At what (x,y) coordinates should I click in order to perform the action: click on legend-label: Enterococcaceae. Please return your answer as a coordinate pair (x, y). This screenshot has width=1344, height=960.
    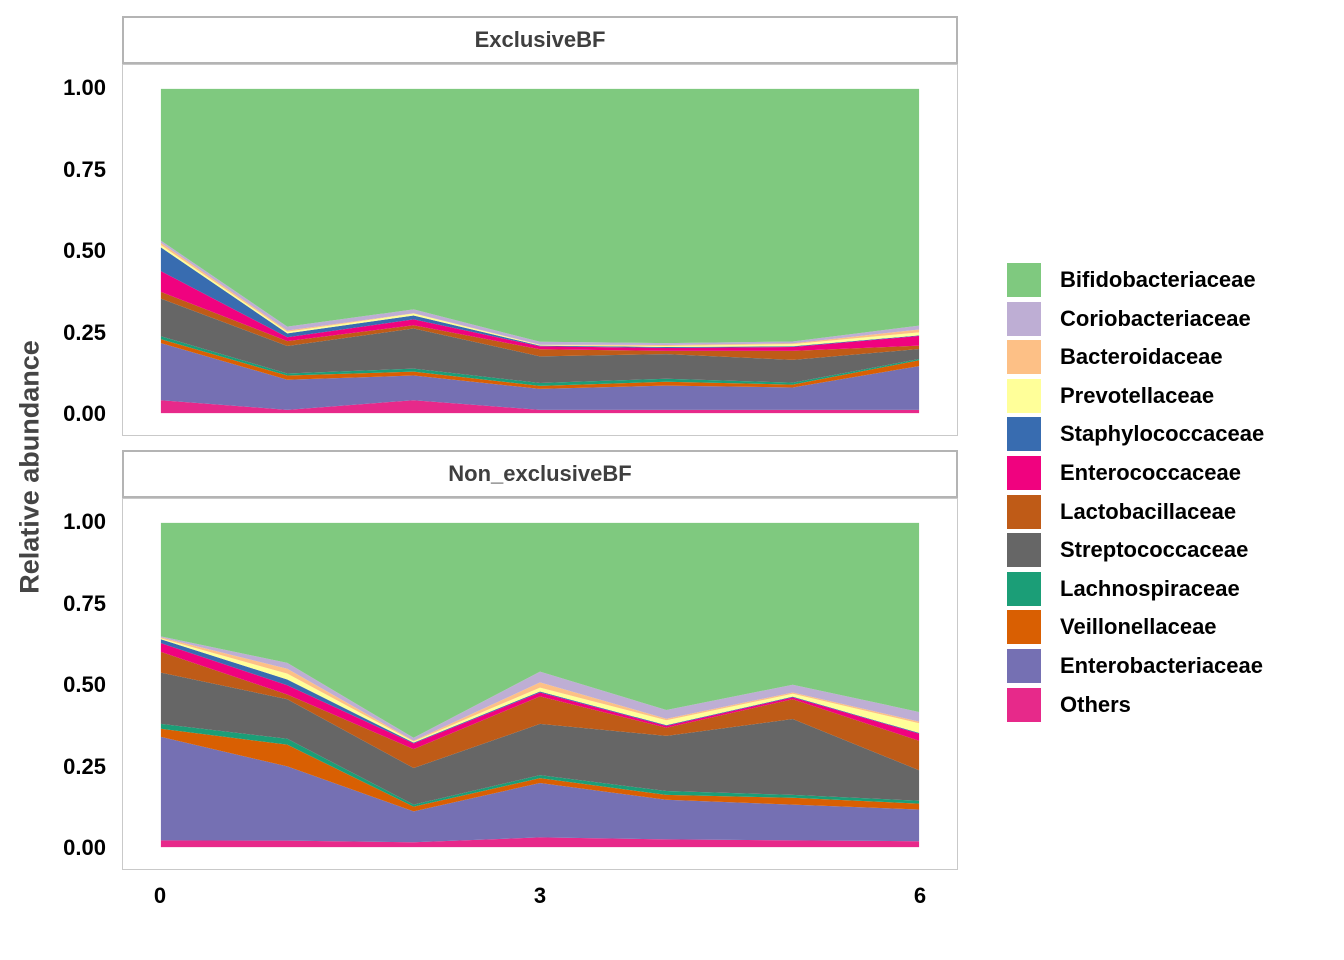
    Looking at the image, I should click on (1150, 472).